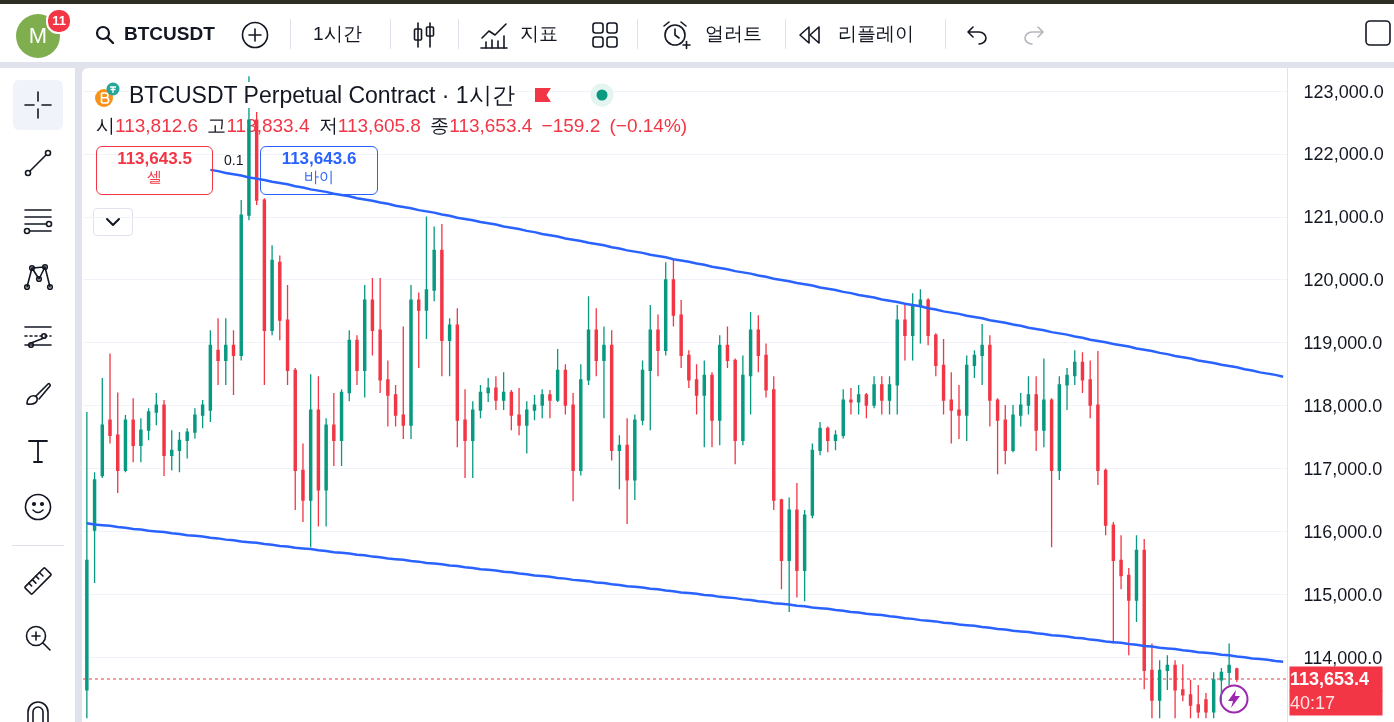 This screenshot has width=1394, height=722. Describe the element at coordinates (1343, 154) in the screenshot. I see `y-tick-label: 122,000.0` at that location.